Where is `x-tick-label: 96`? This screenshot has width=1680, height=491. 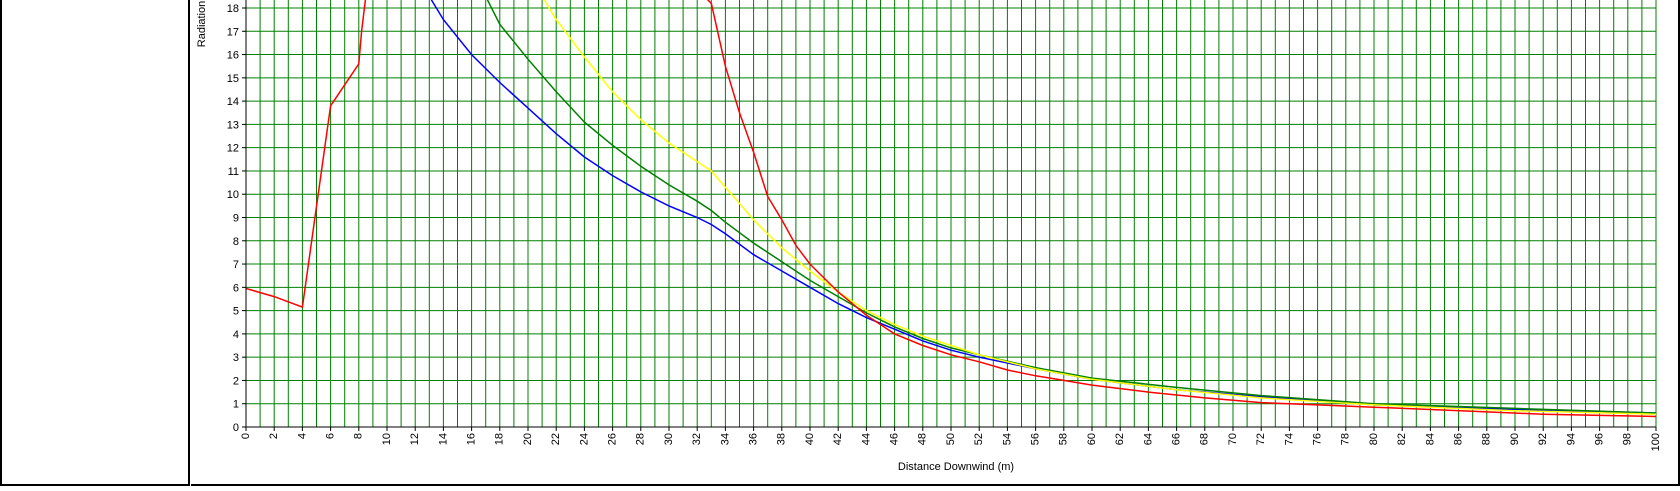
x-tick-label: 96 is located at coordinates (1600, 439).